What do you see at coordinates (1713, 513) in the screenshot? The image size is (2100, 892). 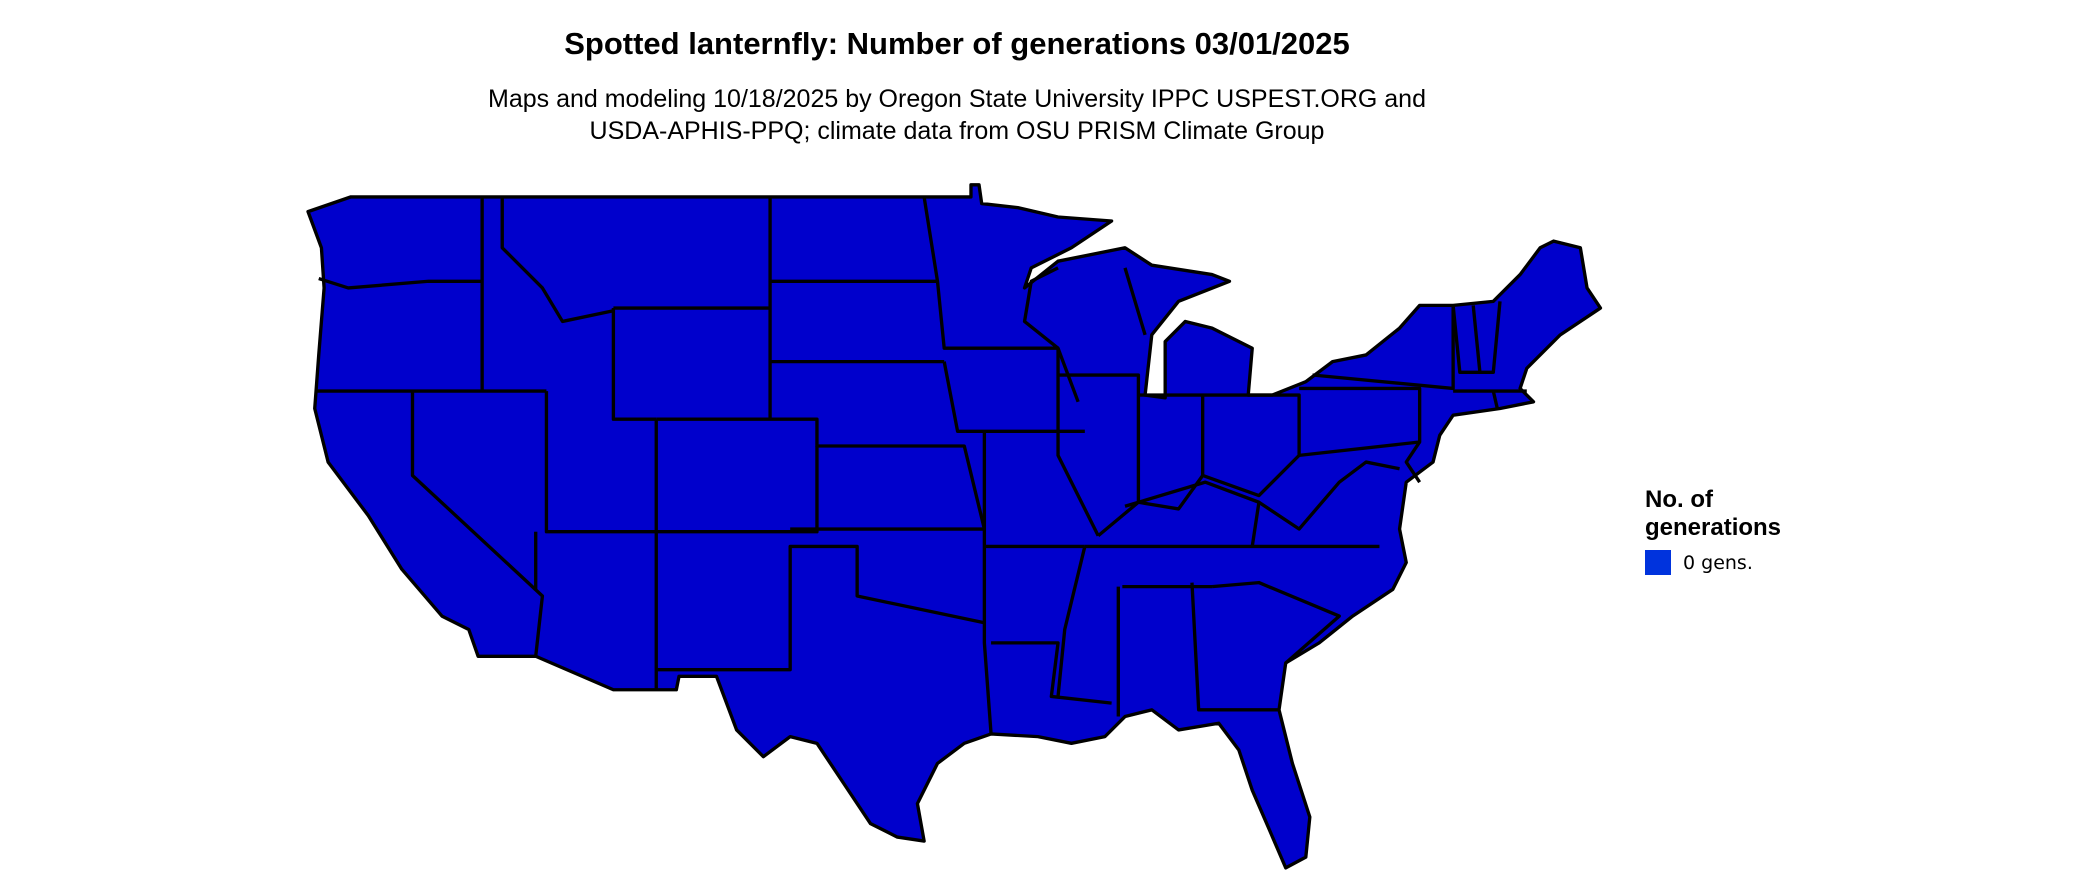 I see `legend-title: No. of generations` at bounding box center [1713, 513].